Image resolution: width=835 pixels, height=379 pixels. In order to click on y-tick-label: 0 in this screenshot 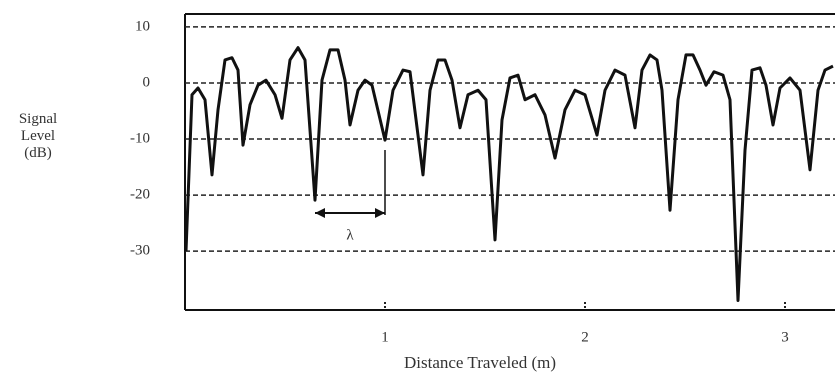, I will do `click(147, 82)`.